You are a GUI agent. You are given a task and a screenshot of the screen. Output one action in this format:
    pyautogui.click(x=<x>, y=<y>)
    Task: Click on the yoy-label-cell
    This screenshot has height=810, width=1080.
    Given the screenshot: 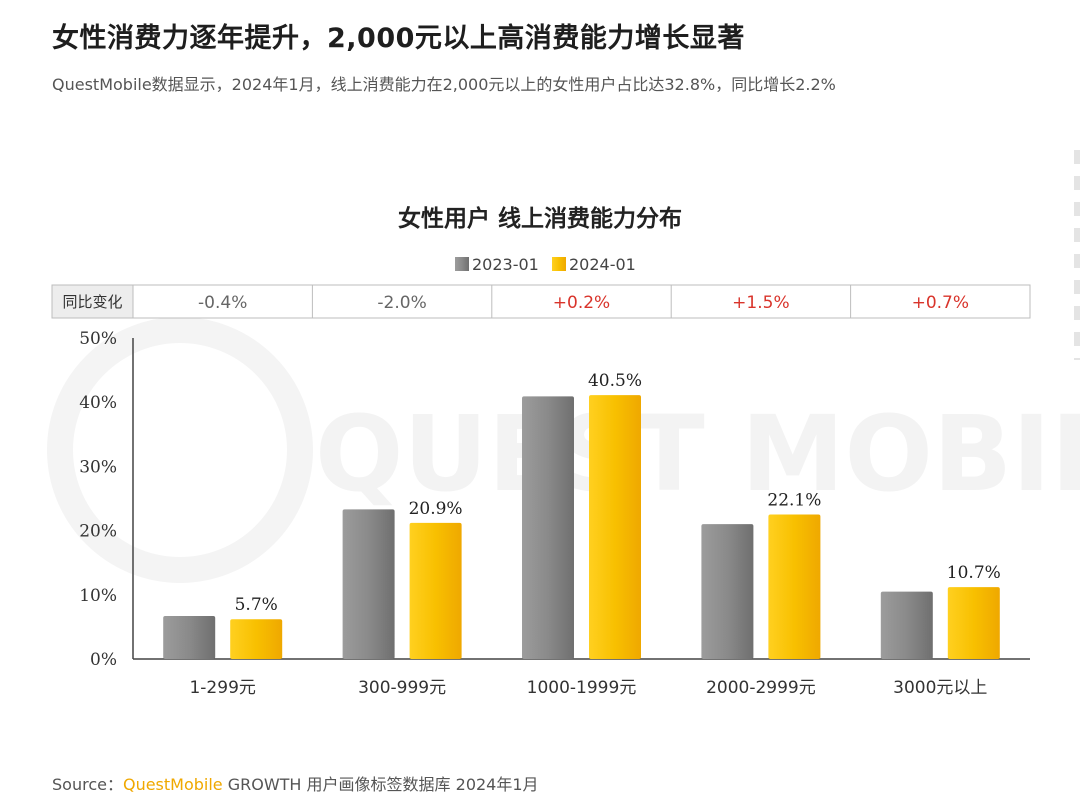 What is the action you would take?
    pyautogui.click(x=92, y=301)
    